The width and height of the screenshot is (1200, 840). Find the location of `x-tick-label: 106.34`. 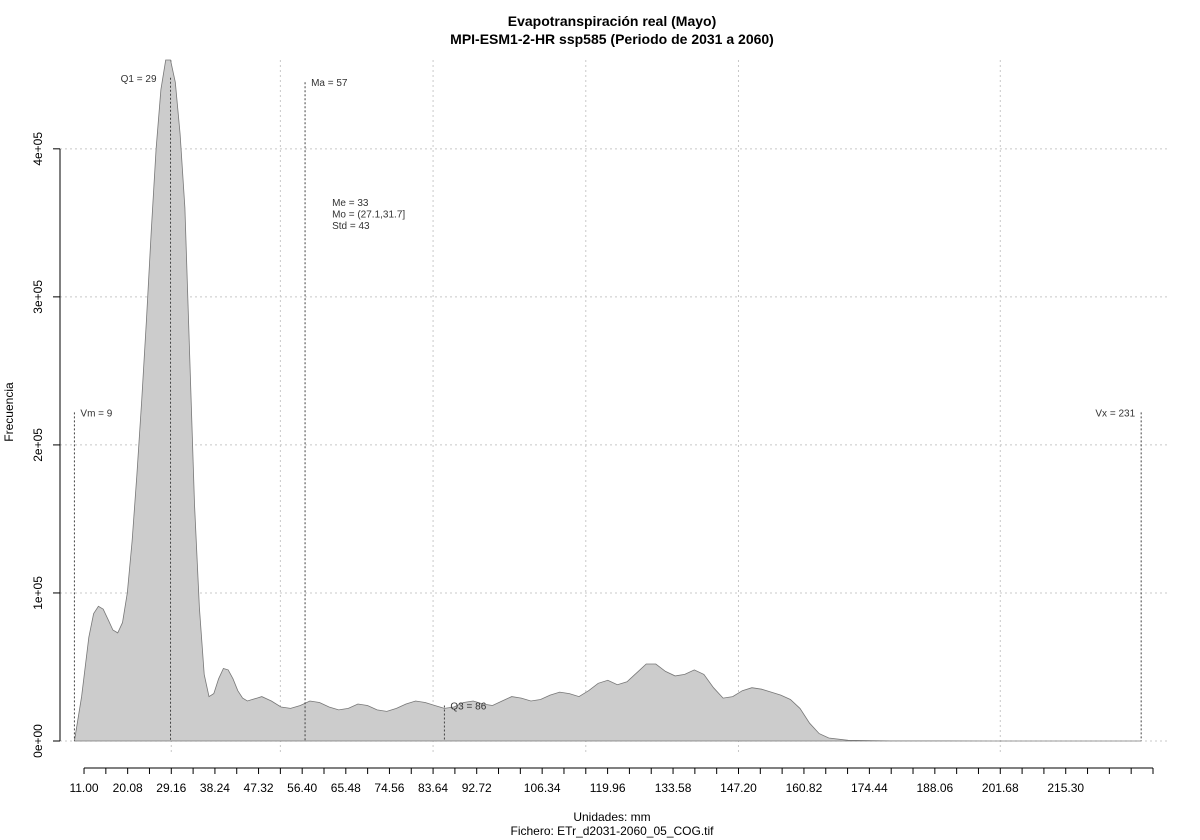

x-tick-label: 106.34 is located at coordinates (542, 788).